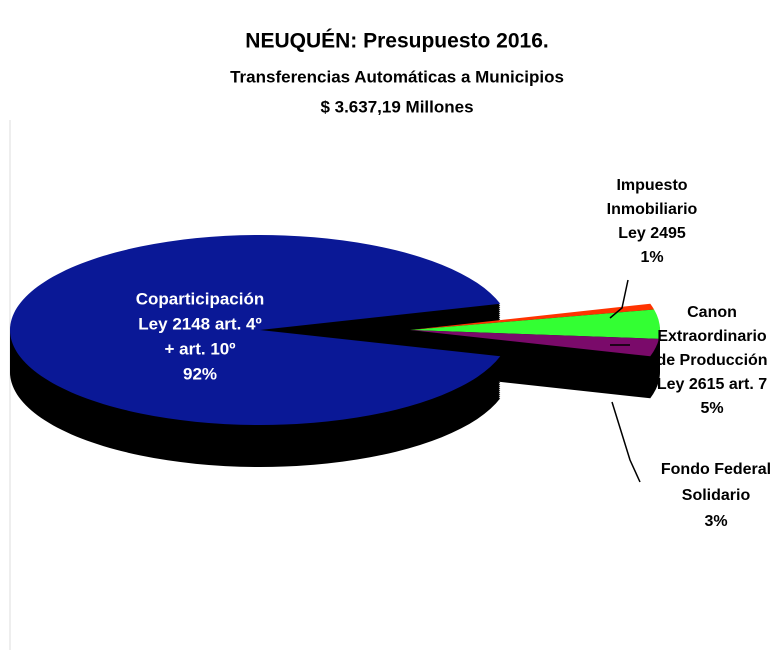 Image resolution: width=773 pixels, height=654 pixels. Describe the element at coordinates (200, 373) in the screenshot. I see `value-label: 92%` at that location.